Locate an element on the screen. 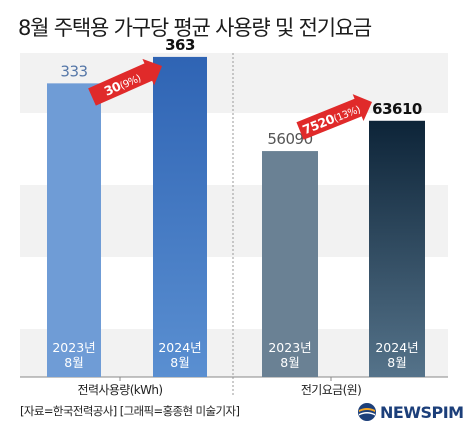 This screenshot has width=467, height=442. logo-text: NEWSPIM is located at coordinates (422, 412).